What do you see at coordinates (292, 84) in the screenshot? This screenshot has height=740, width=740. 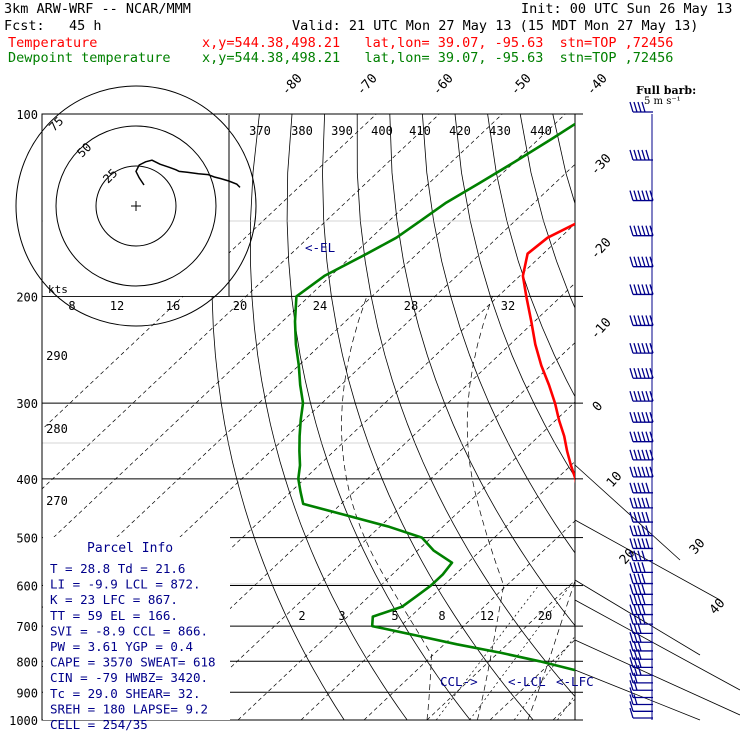 I see `isotherm-label: -80` at bounding box center [292, 84].